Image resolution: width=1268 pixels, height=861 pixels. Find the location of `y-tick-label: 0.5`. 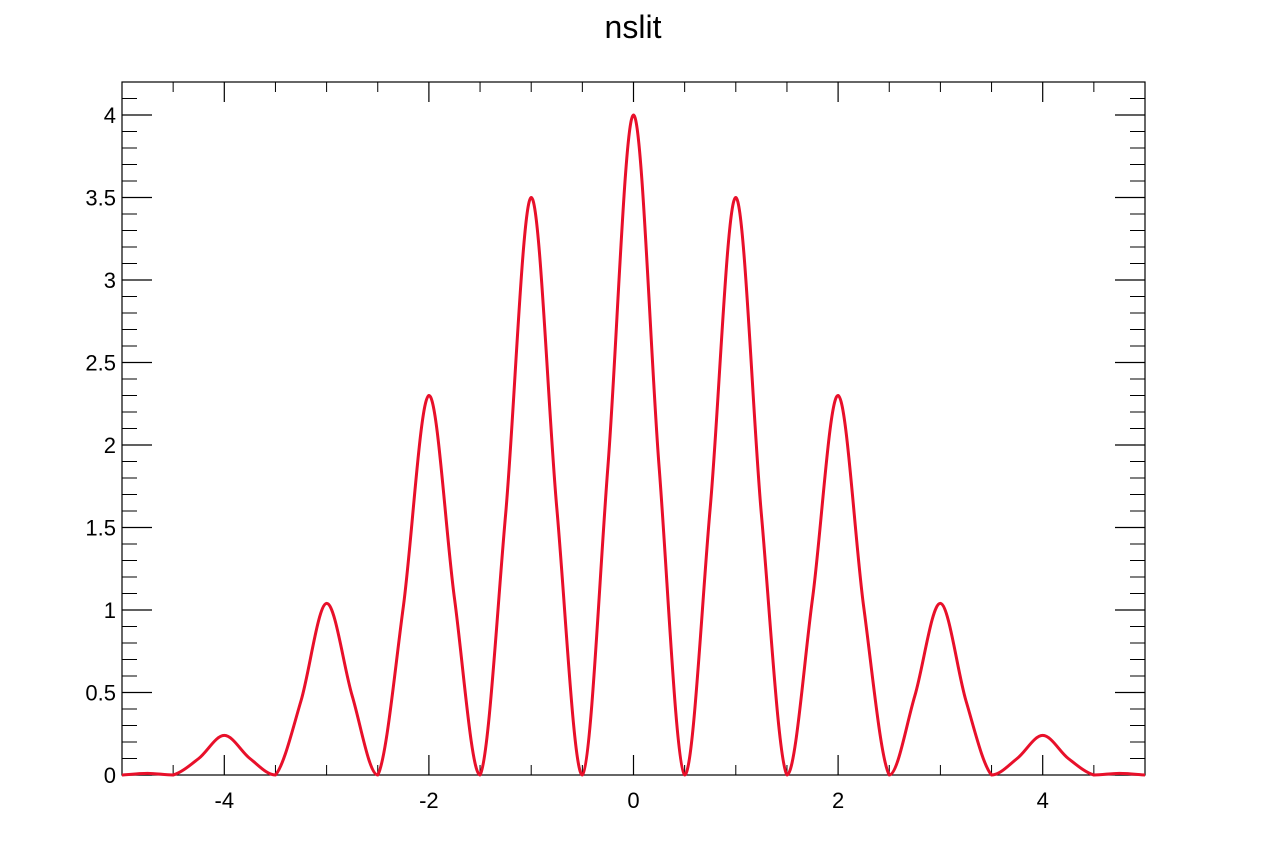

y-tick-label: 0.5 is located at coordinates (100, 693).